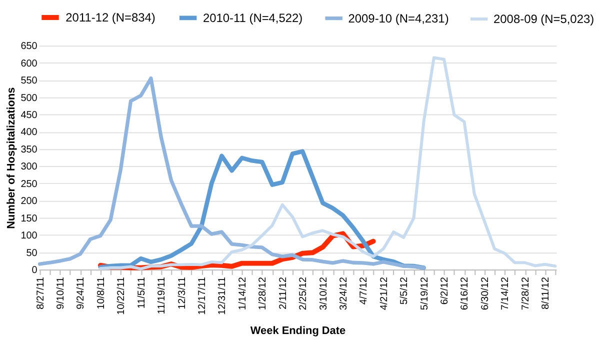  Describe the element at coordinates (12, 158) in the screenshot. I see `y-axis-title: Number of Hospitalizations` at that location.